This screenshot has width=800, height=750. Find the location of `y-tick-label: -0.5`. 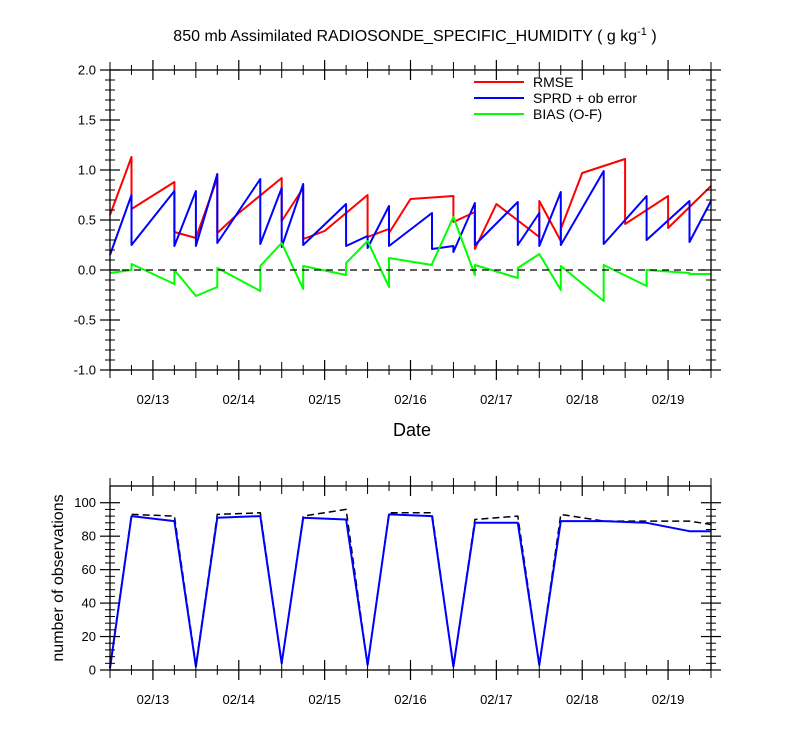

y-tick-label: -0.5 is located at coordinates (85, 320).